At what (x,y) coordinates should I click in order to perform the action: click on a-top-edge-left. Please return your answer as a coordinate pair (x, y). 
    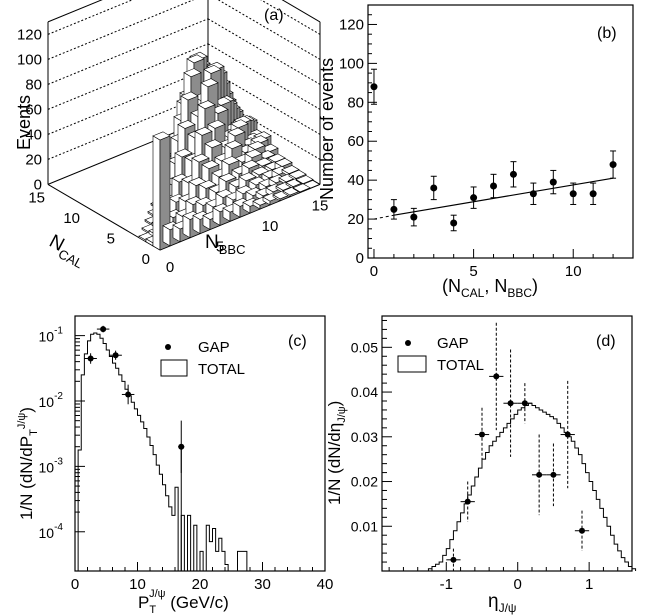
    Looking at the image, I should click on (75, 11).